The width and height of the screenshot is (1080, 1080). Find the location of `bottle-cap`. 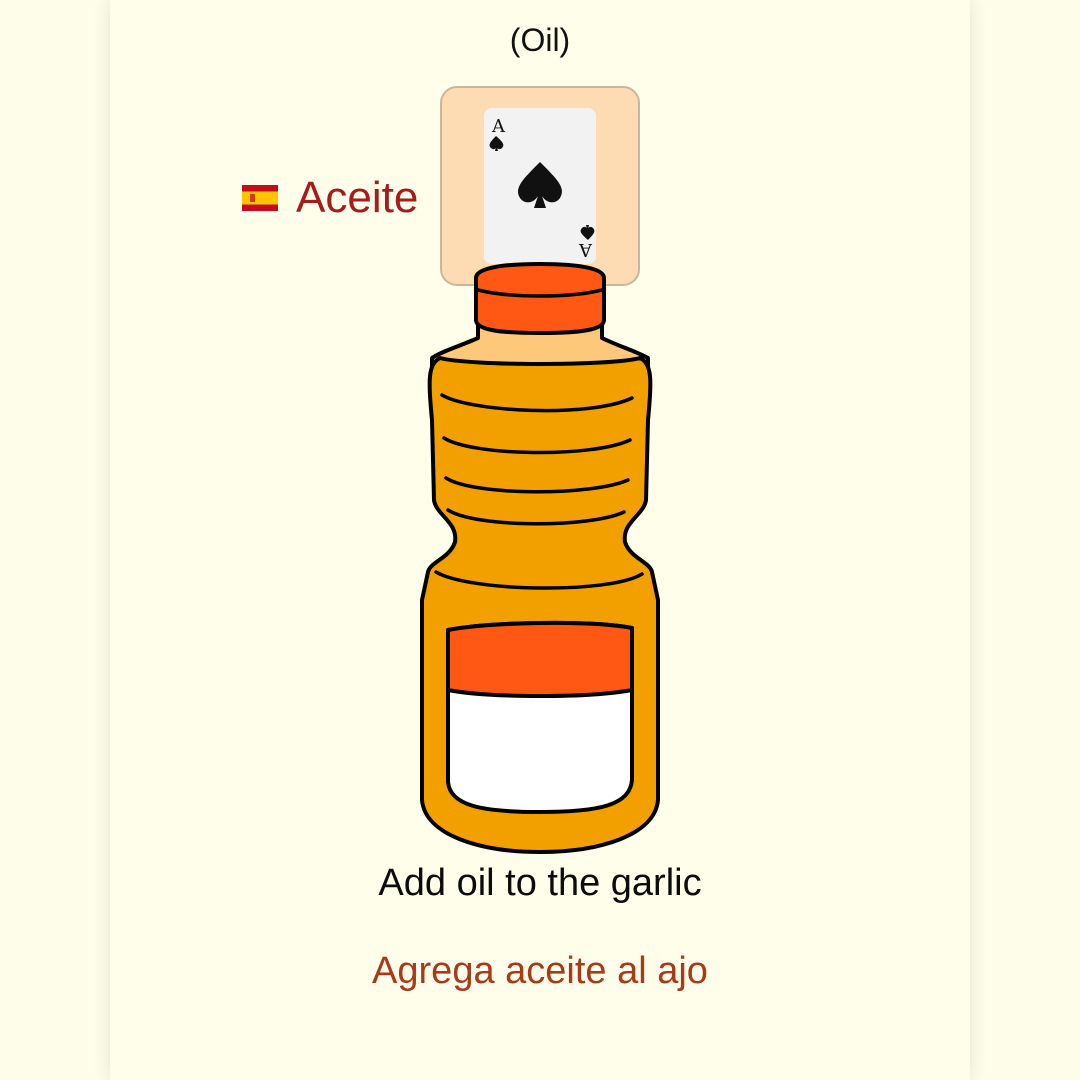

bottle-cap is located at coordinates (540, 298).